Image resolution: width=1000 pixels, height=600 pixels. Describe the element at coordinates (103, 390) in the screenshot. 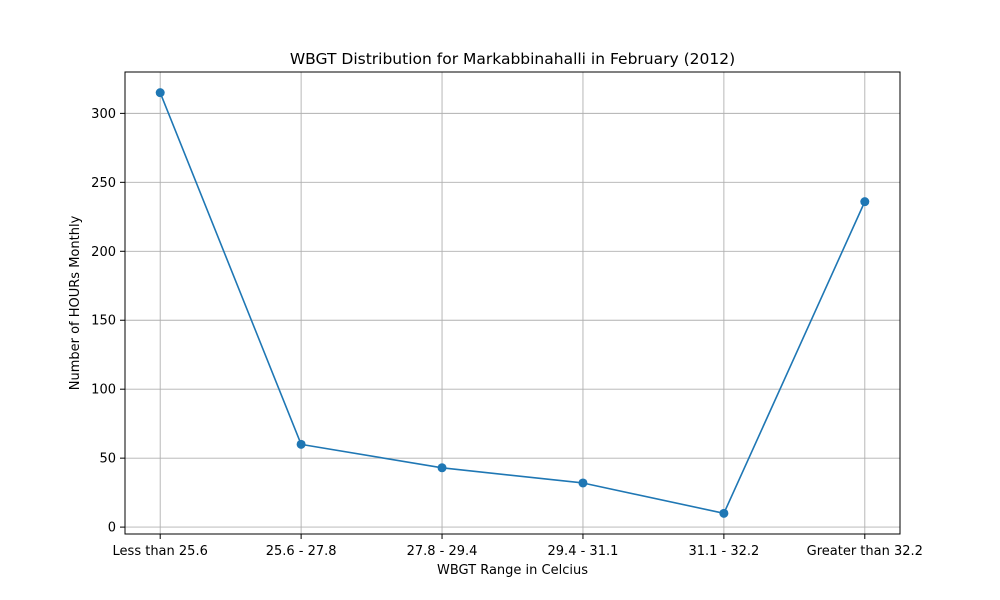

I see `y-tick-label: 100` at that location.